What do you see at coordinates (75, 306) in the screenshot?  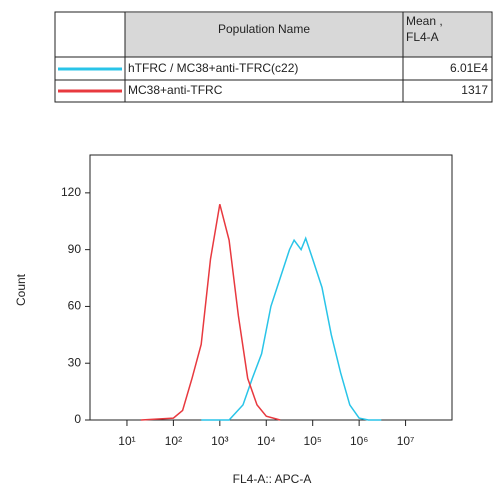 I see `y-tick-label: 60` at bounding box center [75, 306].